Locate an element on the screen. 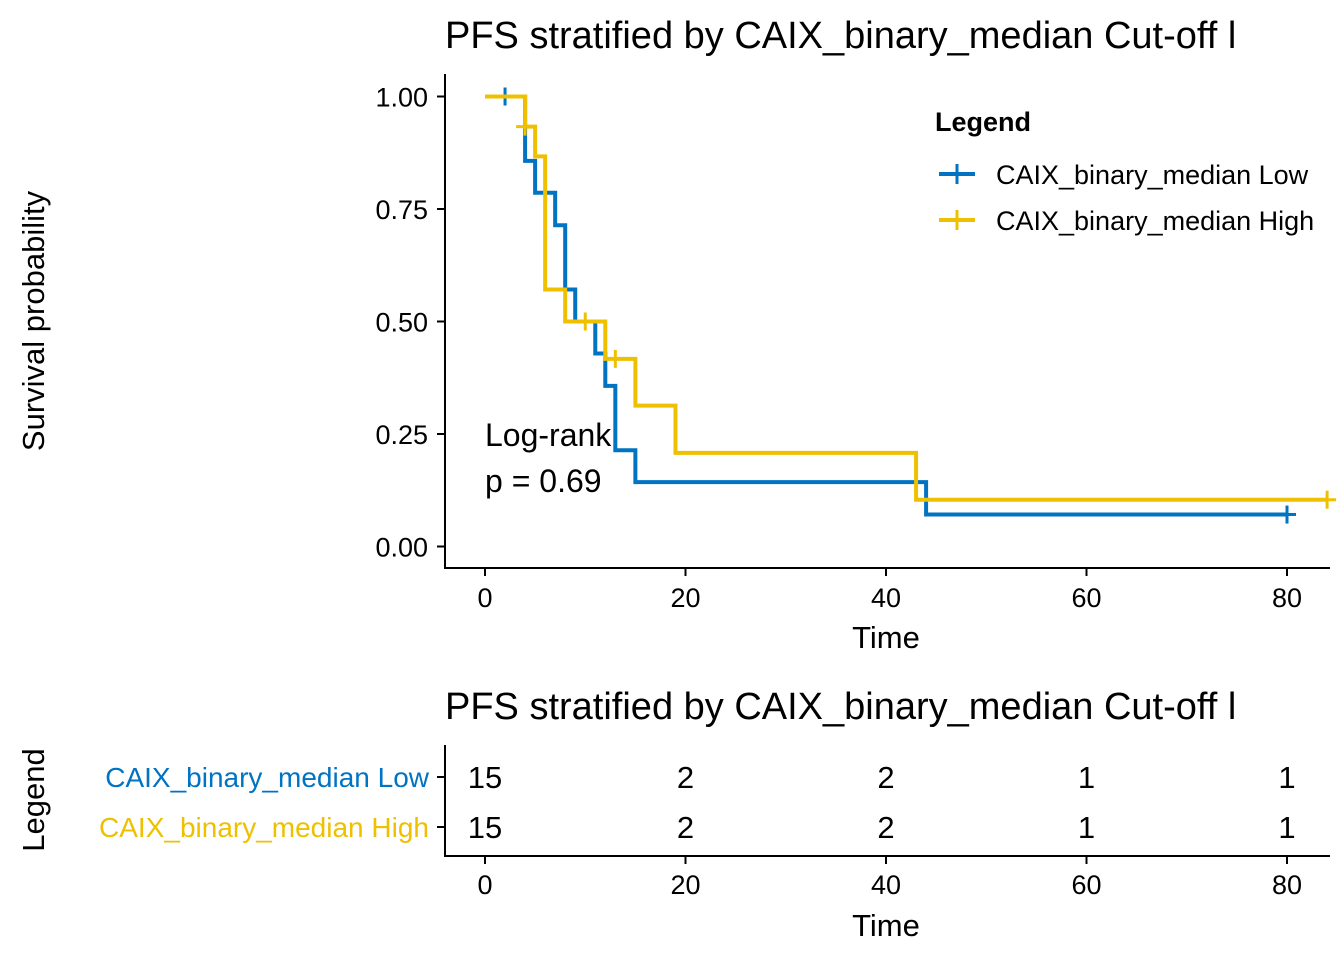  km-y-ticks: 0.00 0.25 0.50 0.75 1.00 is located at coordinates (410, 323).